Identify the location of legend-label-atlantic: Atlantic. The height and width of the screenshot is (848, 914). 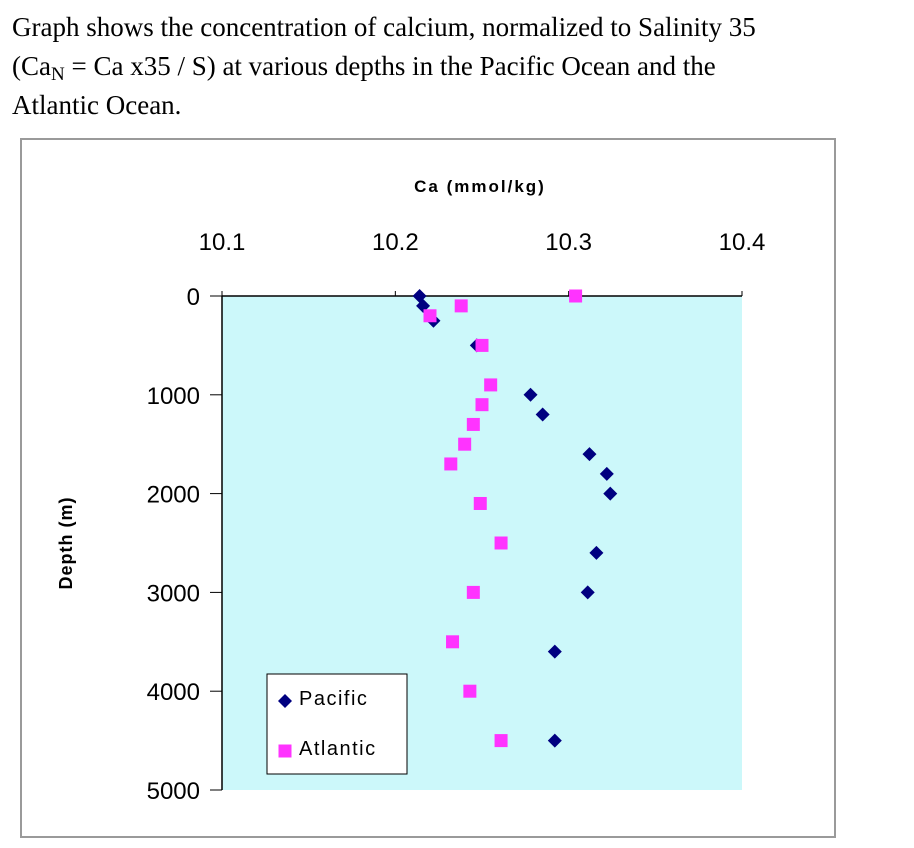
(338, 749).